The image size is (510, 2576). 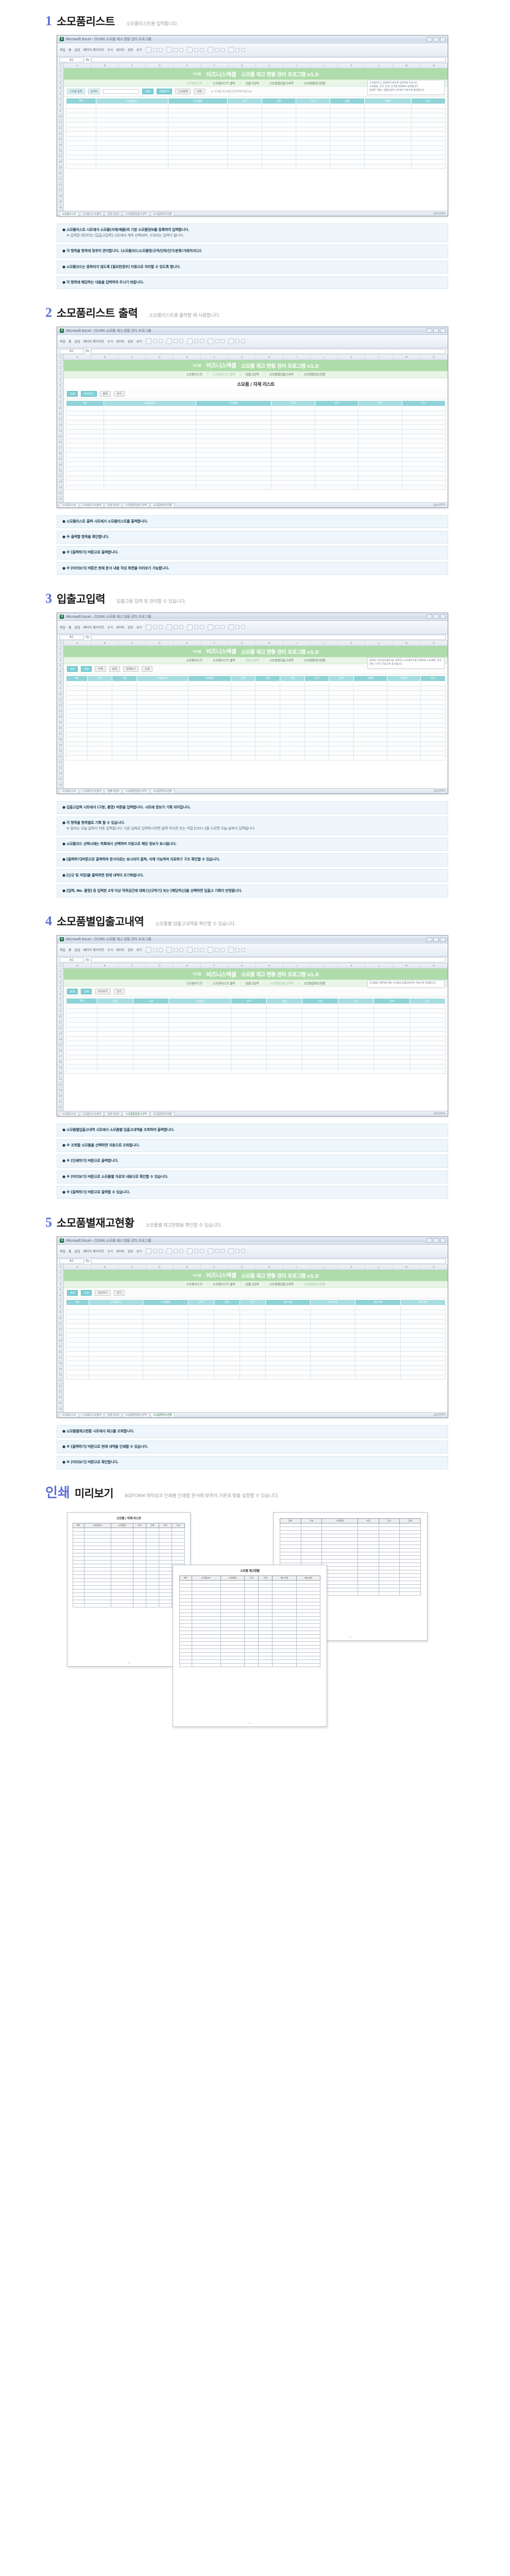 I want to click on row-header: 19, so click(x=60, y=460).